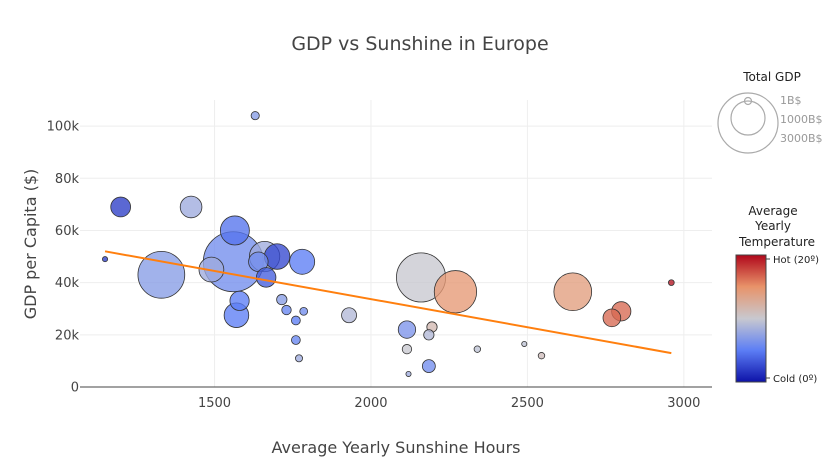 The height and width of the screenshot is (471, 840). Describe the element at coordinates (776, 242) in the screenshot. I see `colorbar-title-line-3: Temperature` at that location.